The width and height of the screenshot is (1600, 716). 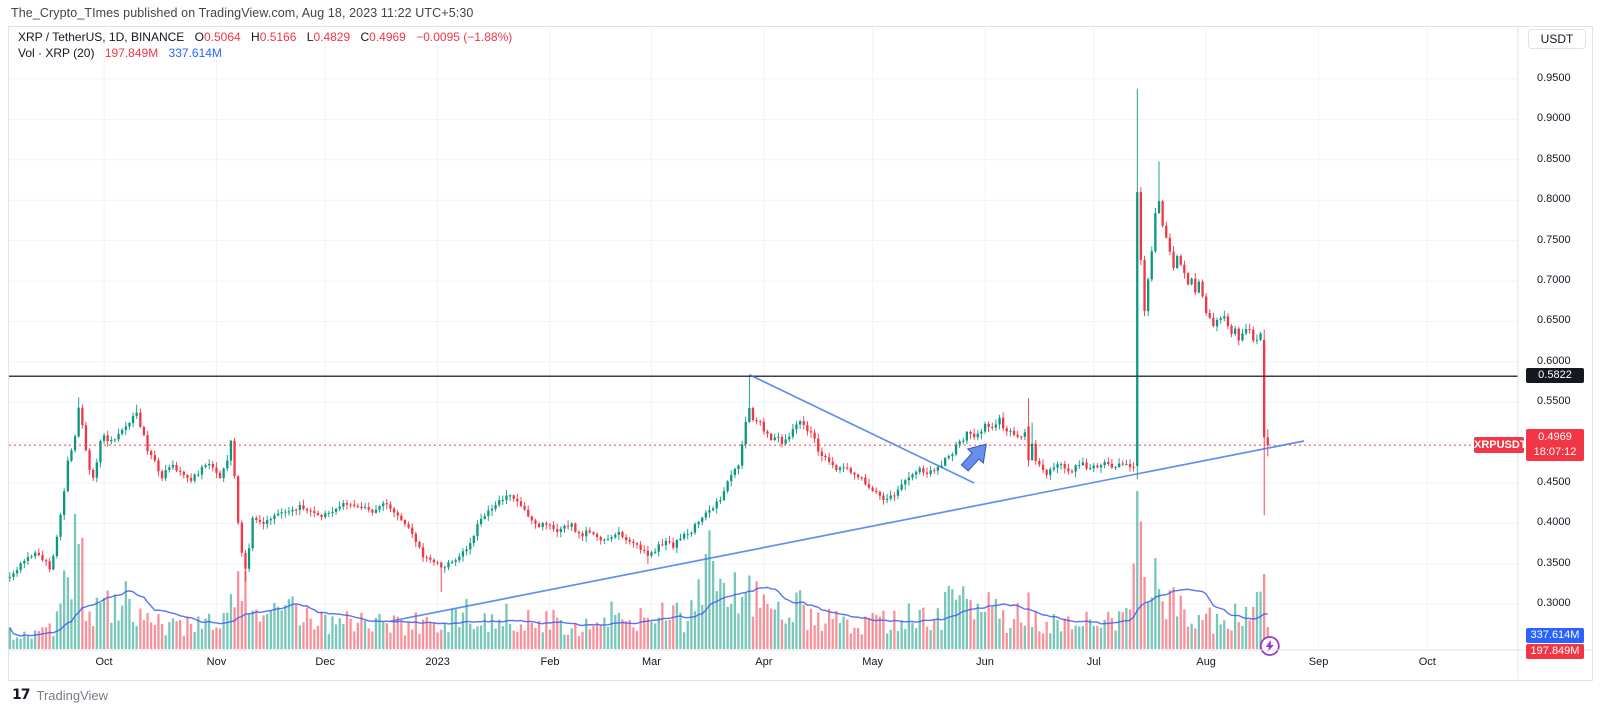 I want to click on volume-current-badge: 197.849M, so click(x=1555, y=651).